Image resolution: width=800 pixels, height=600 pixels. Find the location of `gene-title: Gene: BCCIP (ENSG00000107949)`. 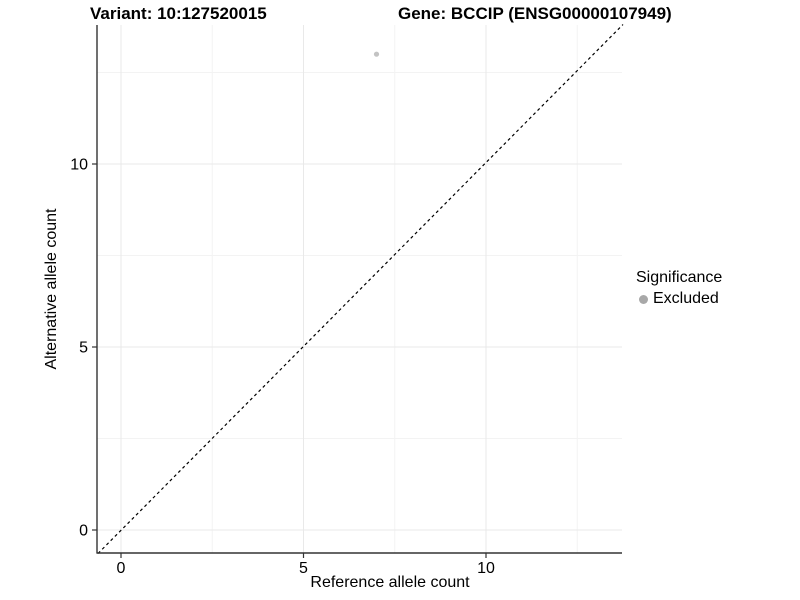

gene-title: Gene: BCCIP (ENSG00000107949) is located at coordinates (535, 13).